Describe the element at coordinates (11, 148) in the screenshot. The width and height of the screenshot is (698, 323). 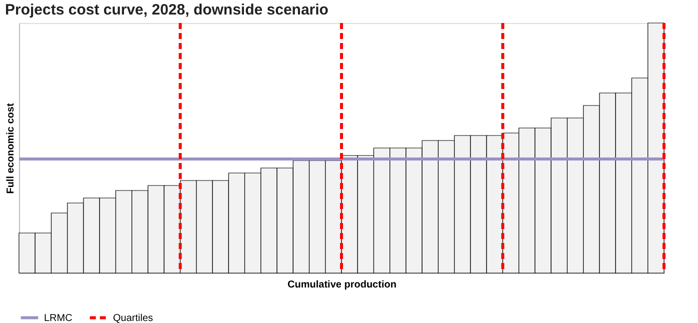
I see `y-axis-title: Full economic cost` at that location.